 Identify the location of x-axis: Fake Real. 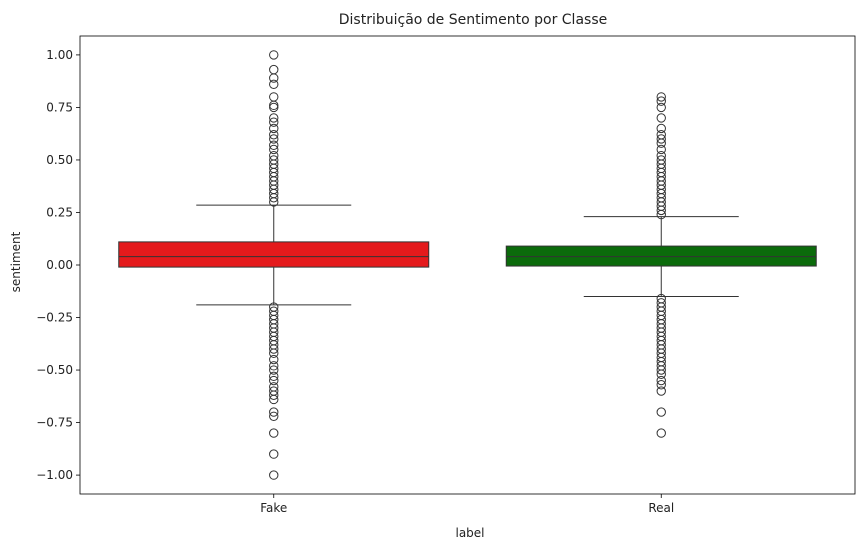
(467, 504).